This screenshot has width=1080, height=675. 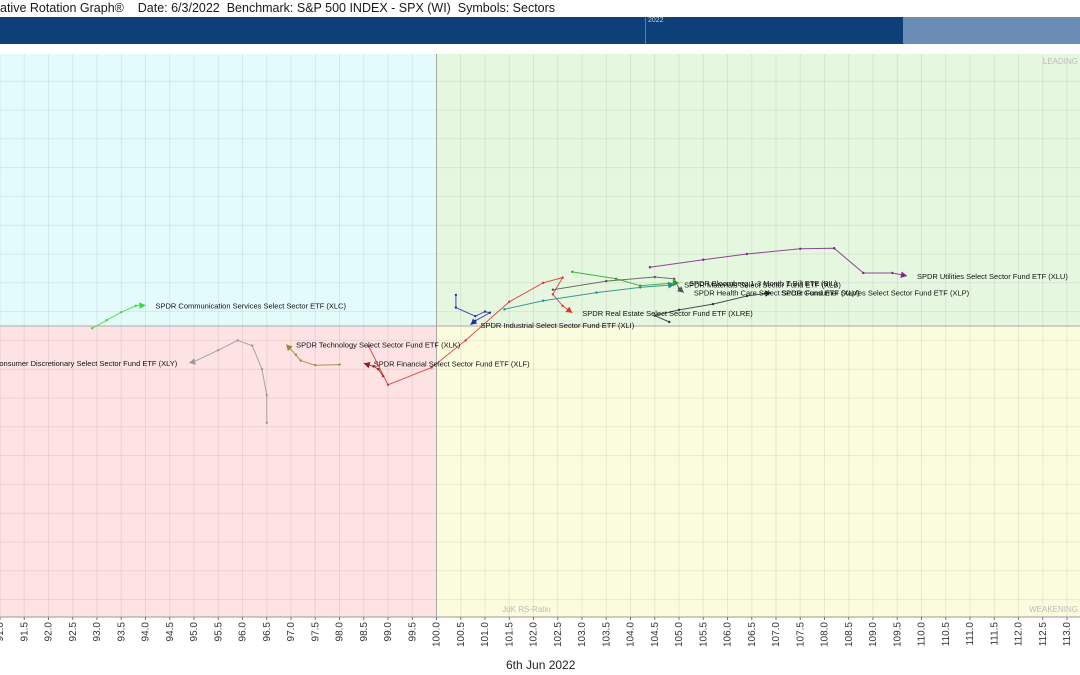 I want to click on x-tick-label: 106.0, so click(x=728, y=634).